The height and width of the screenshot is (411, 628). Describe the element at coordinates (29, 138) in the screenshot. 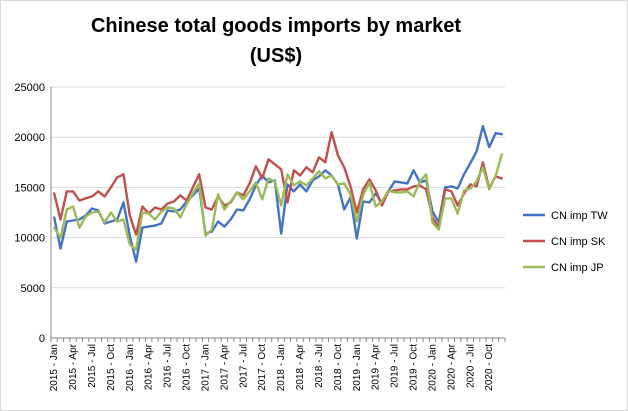

I see `y-tick-label: 20000` at that location.